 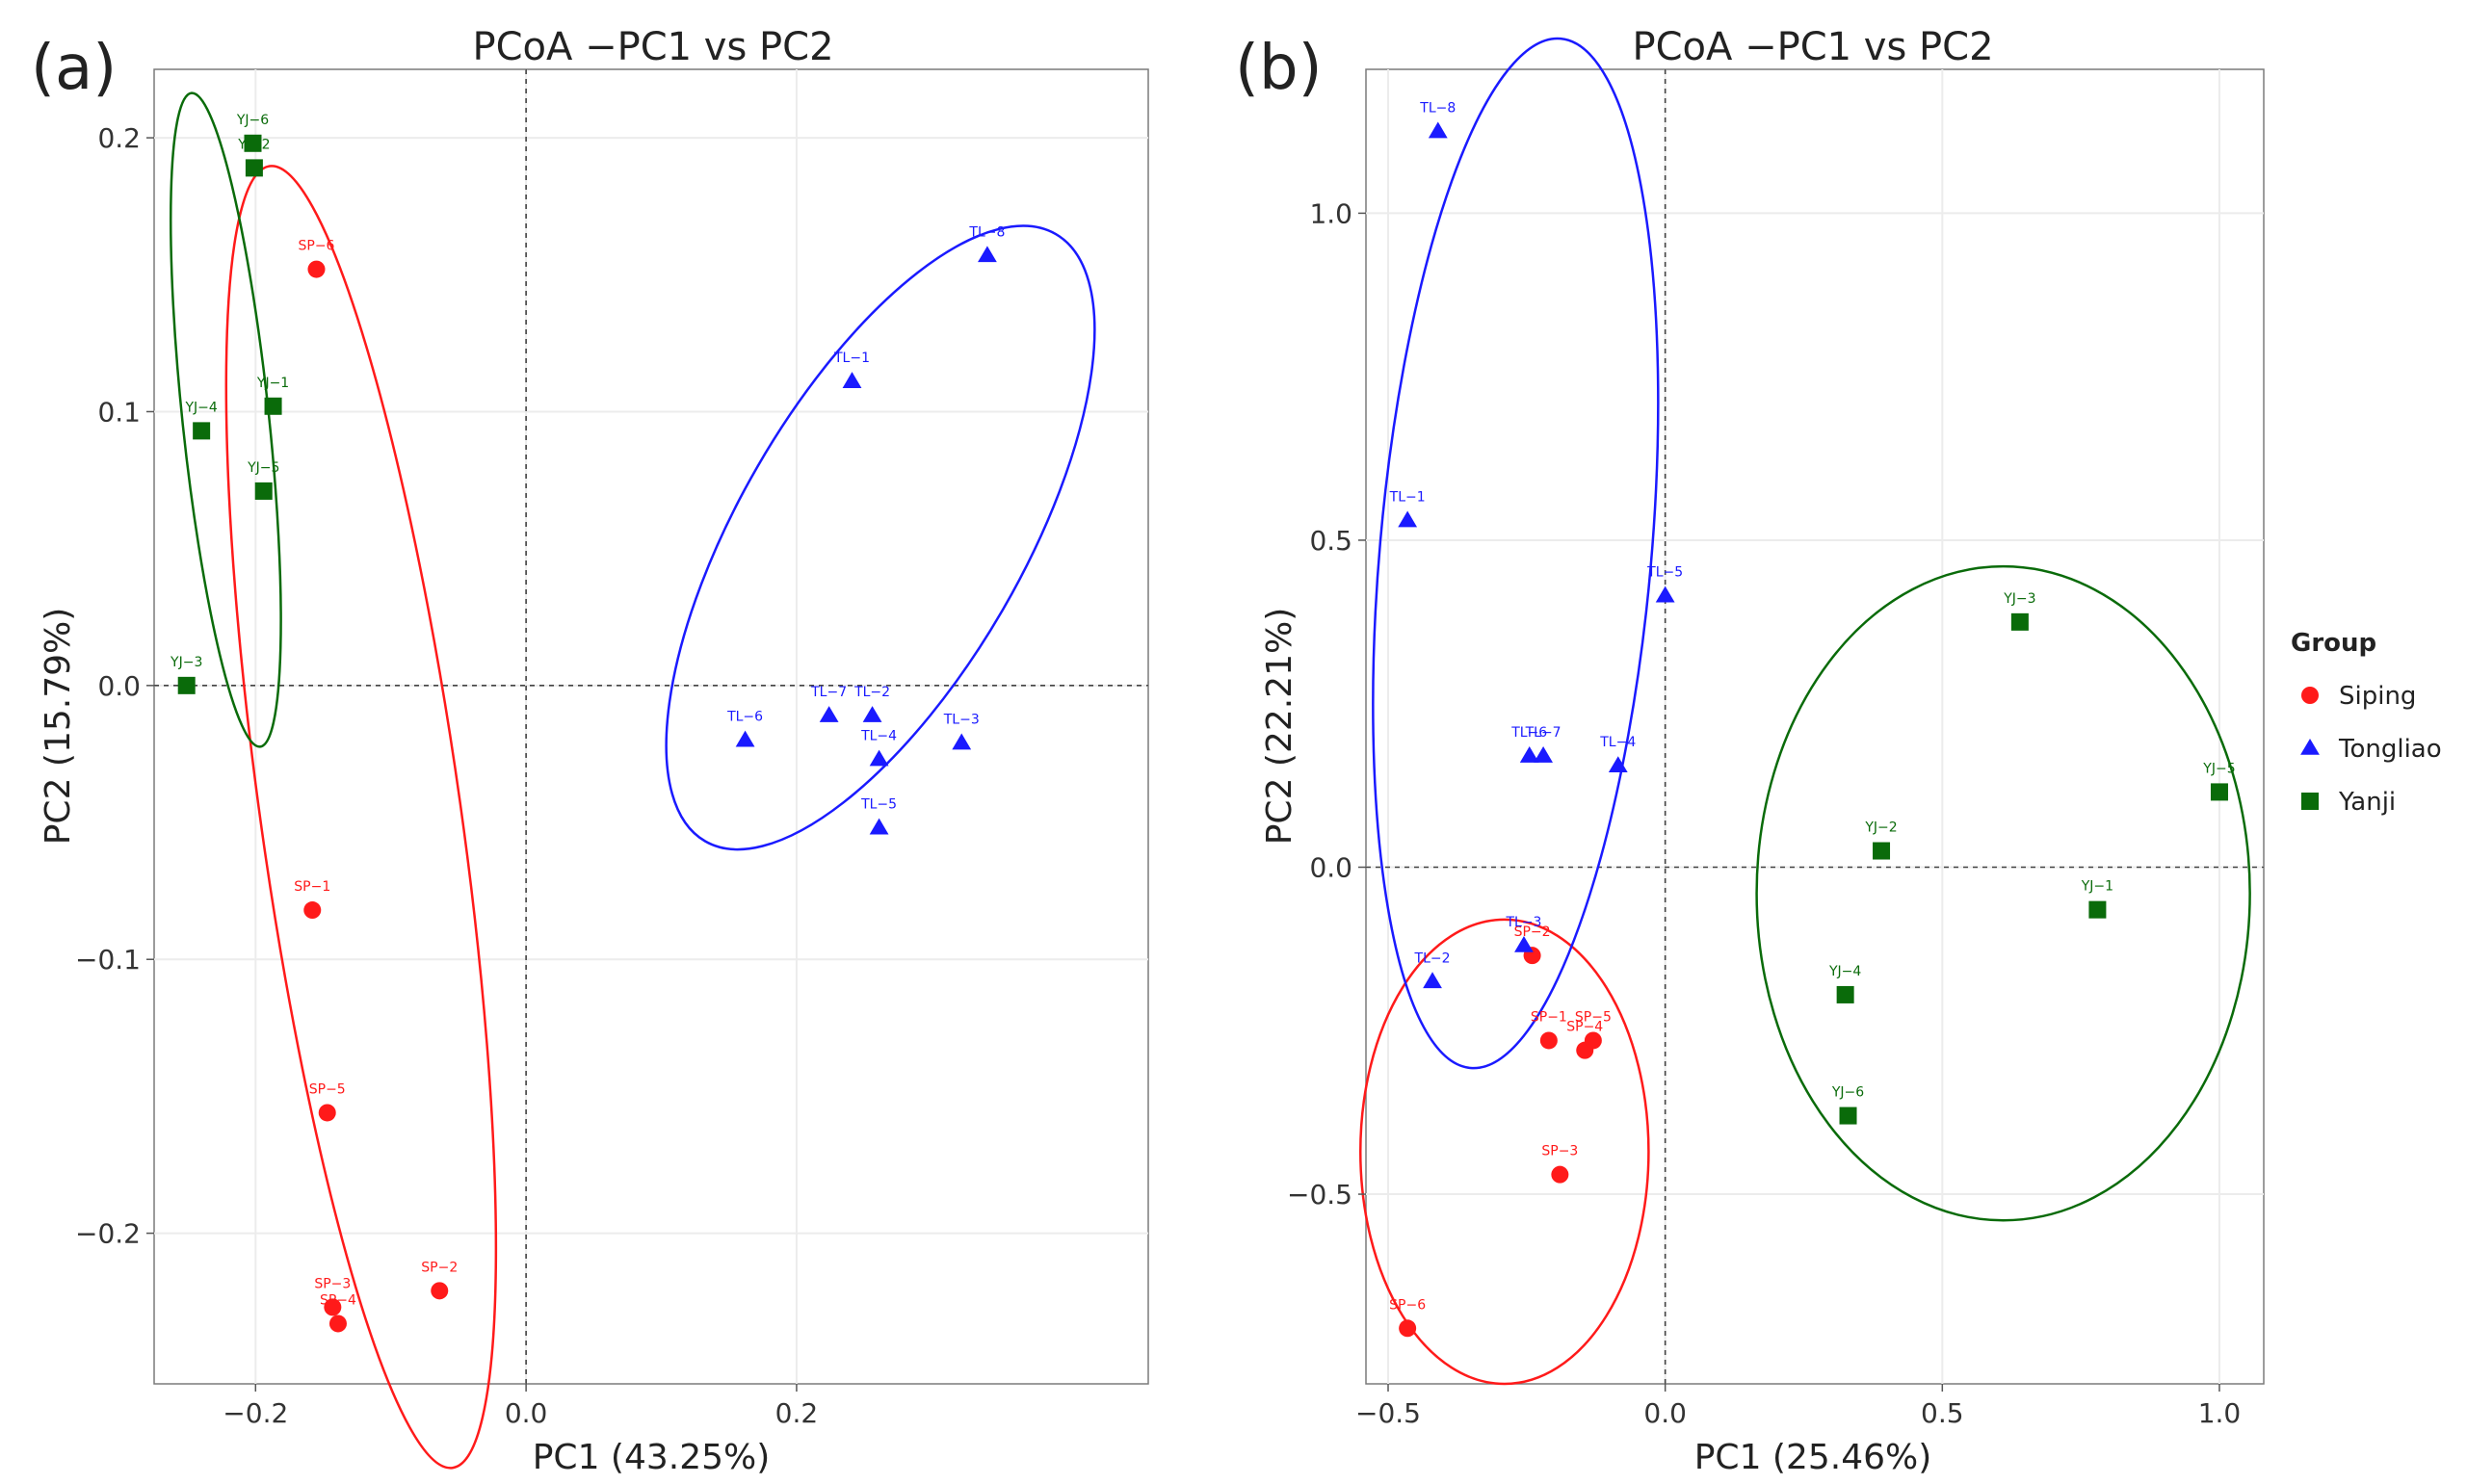 What do you see at coordinates (1813, 1457) in the screenshot?
I see `panel-b-x-axis-label: PC1 (25.46%)` at bounding box center [1813, 1457].